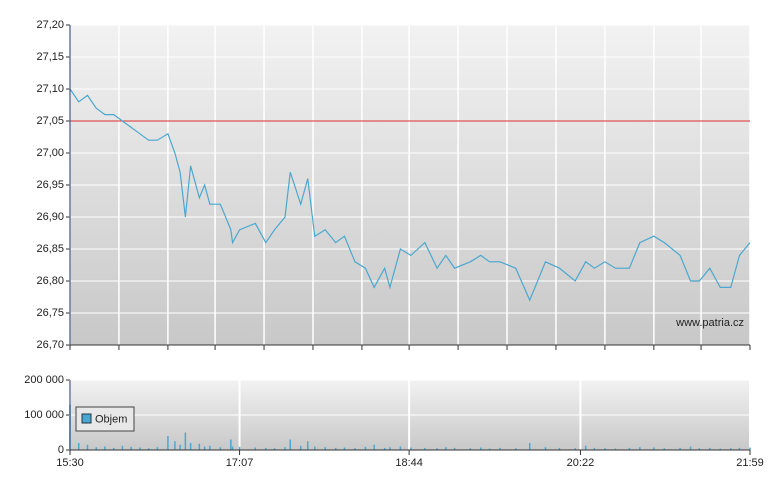  Describe the element at coordinates (50, 57) in the screenshot. I see `y-tick-label: 27,15` at that location.